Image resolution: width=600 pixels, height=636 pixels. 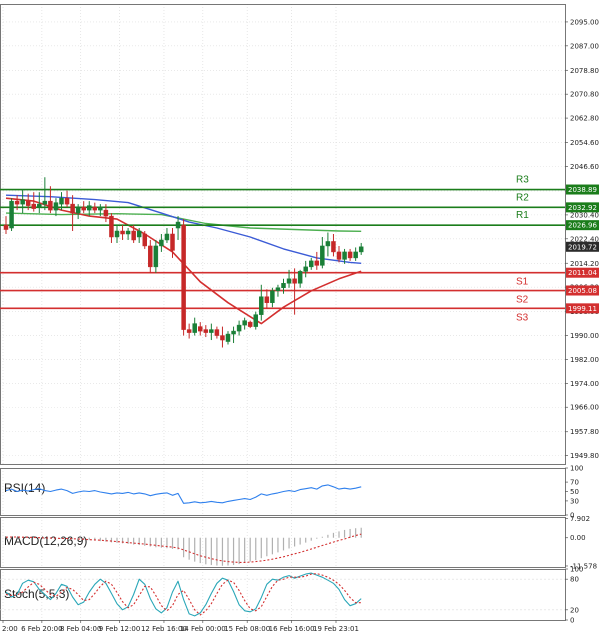 I want to click on time-tick-label: 15 Feb 08:00, so click(x=247, y=629).